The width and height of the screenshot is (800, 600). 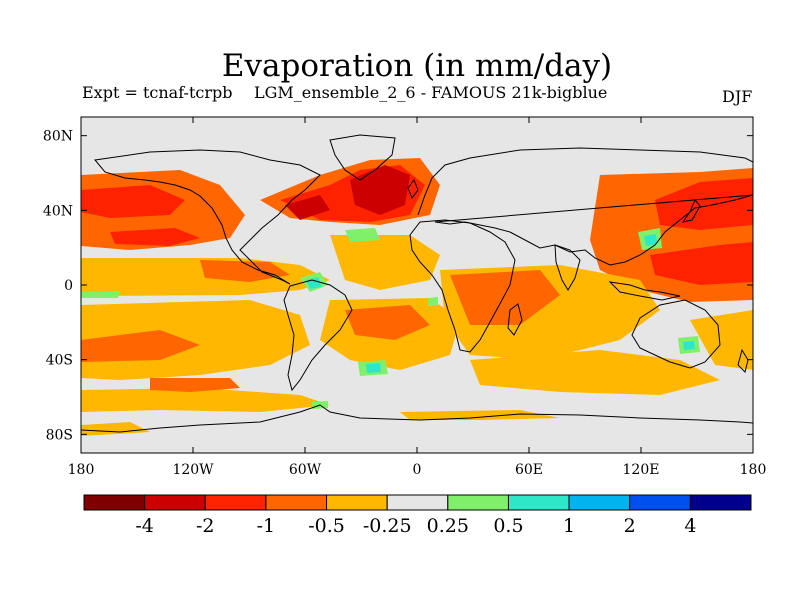 I want to click on colorbar: -4 -2 -1 -0.5 -0.25 0.25 0.5 1 2 4, so click(x=417, y=515).